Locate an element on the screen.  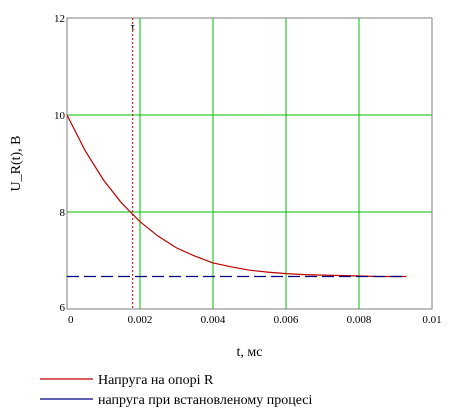
y-tick-label: 8 is located at coordinates (63, 213).